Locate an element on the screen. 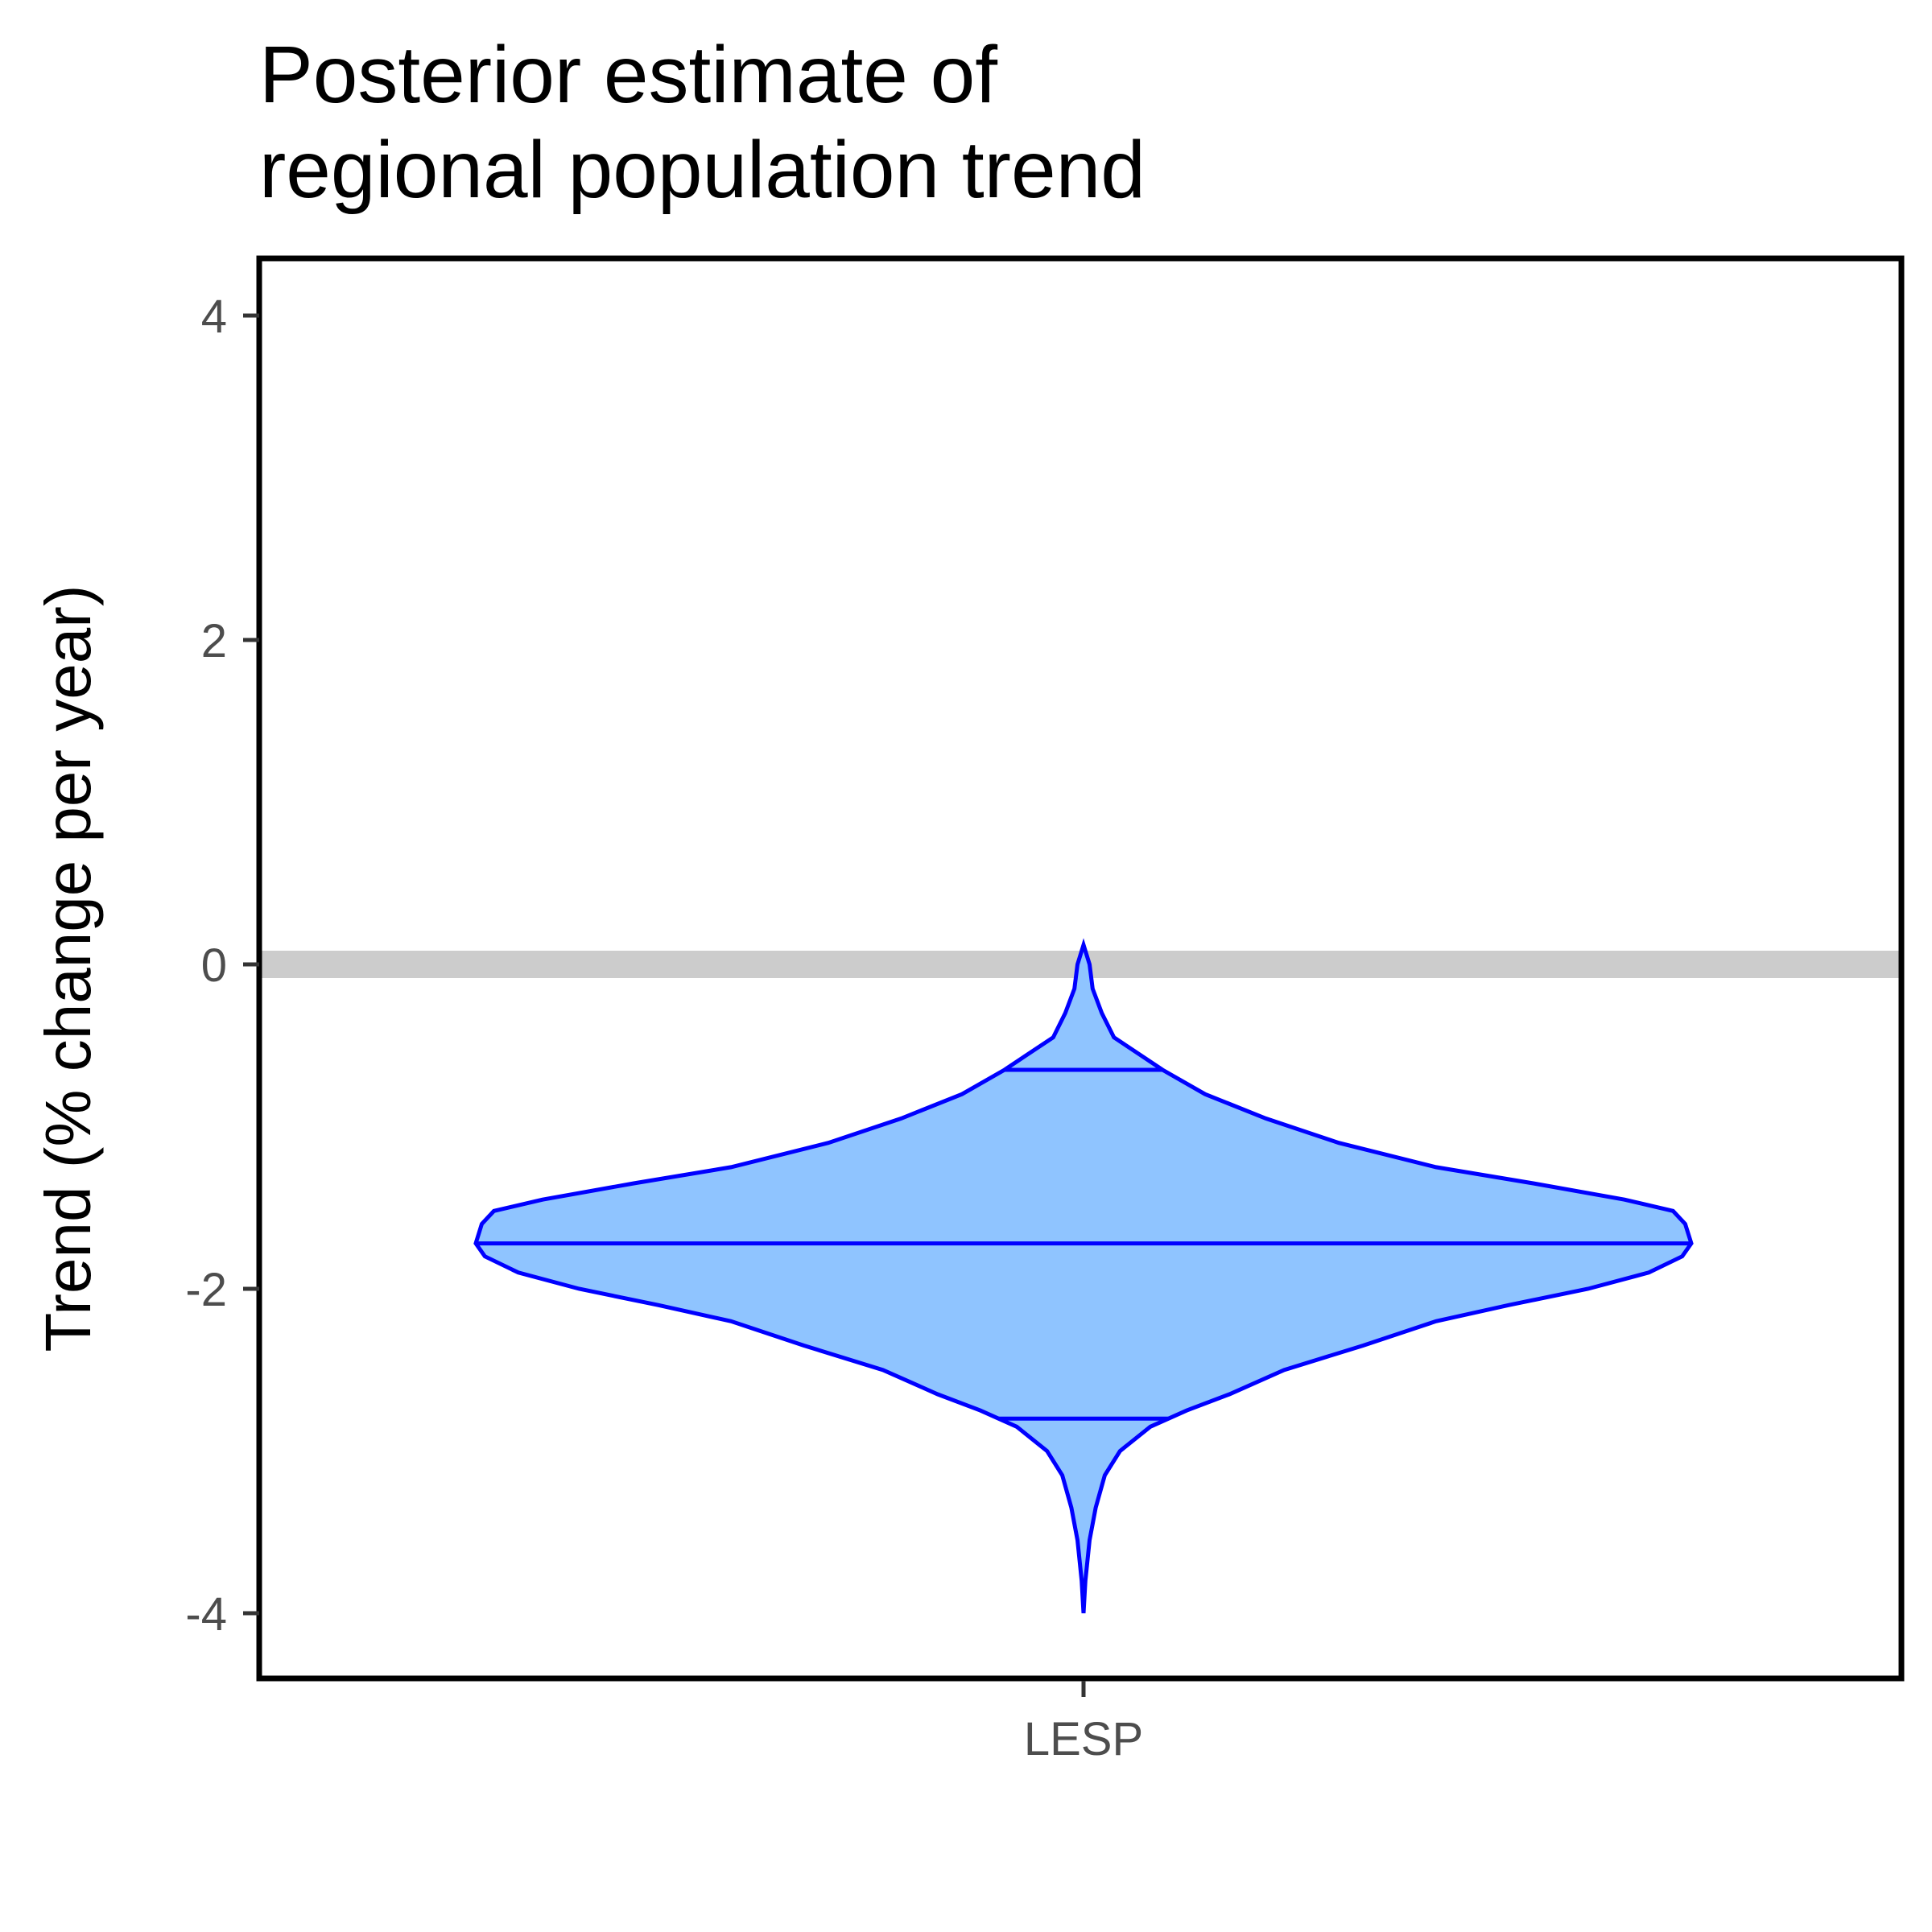  y-axis-title: Trend (% change per year) is located at coordinates (68, 968).